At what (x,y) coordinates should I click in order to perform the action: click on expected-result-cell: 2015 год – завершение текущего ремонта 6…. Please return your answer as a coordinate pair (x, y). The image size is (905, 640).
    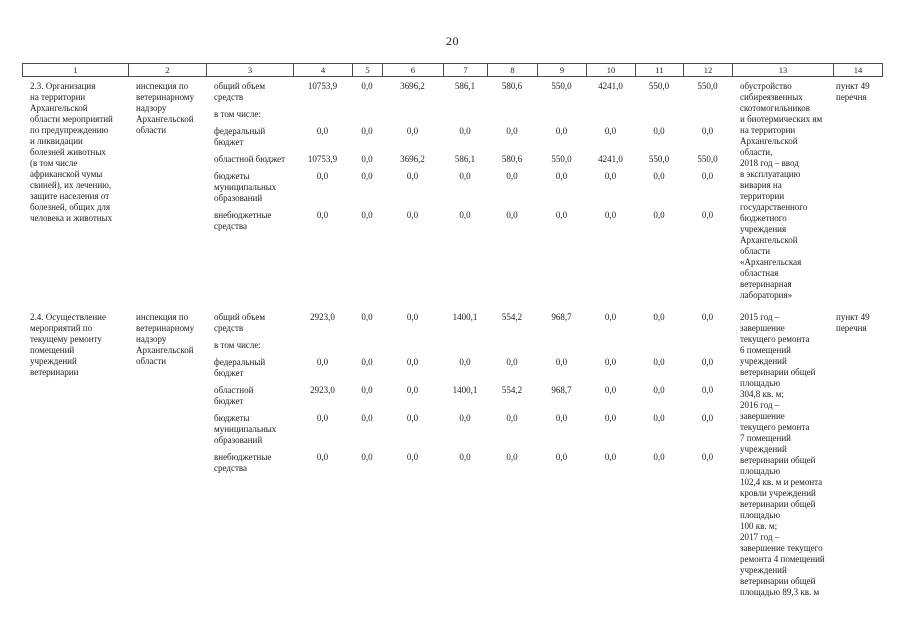
    Looking at the image, I should click on (782, 454).